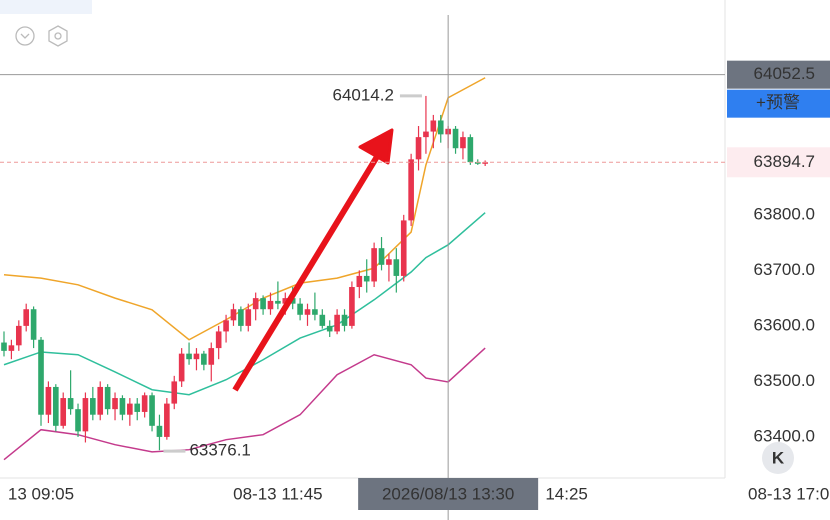 Image resolution: width=830 pixels, height=520 pixels. Describe the element at coordinates (784, 435) in the screenshot. I see `y-tick-label: 63400.0` at that location.